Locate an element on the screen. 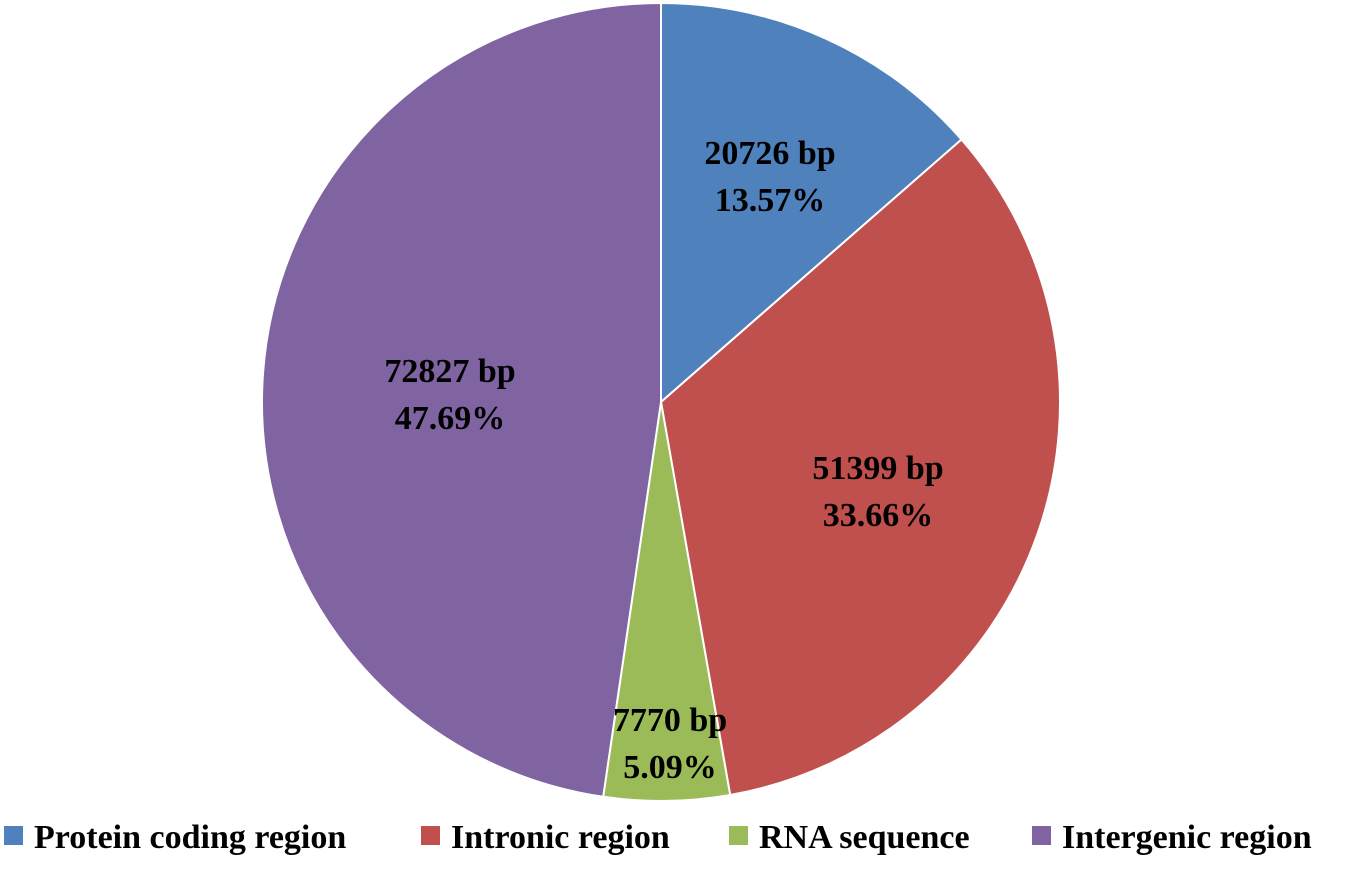  legend-label-rna-sequence: RNA sequence is located at coordinates (864, 837).